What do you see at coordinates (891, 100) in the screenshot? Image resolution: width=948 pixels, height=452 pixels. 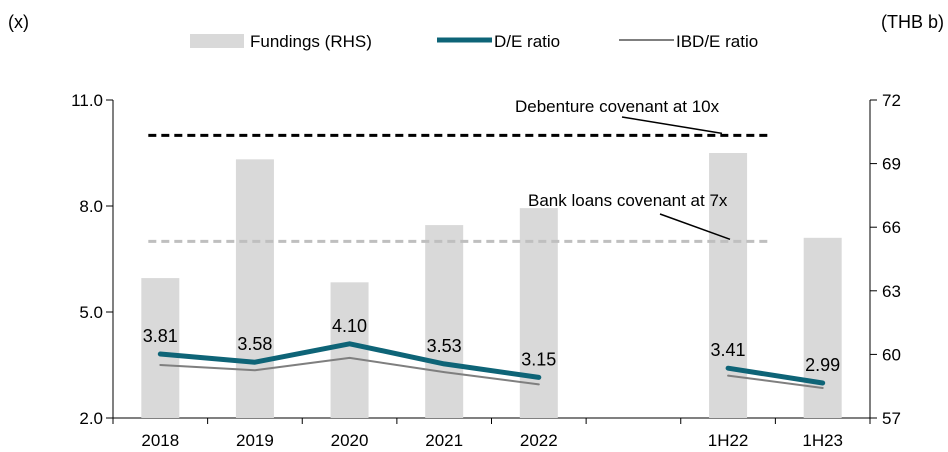 I see `right-tick-label: 72` at bounding box center [891, 100].